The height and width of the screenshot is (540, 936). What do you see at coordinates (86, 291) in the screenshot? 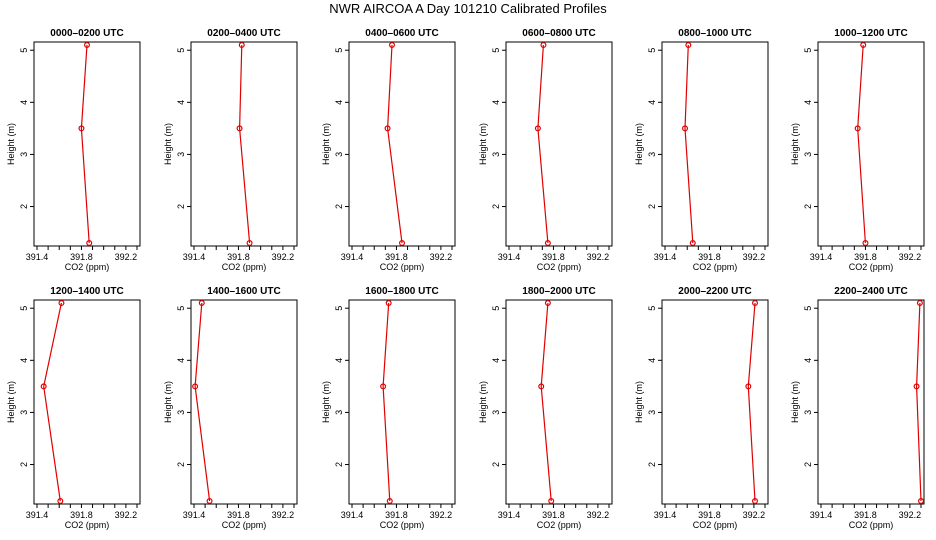
I see `panel-title: 1200–1400 UTC` at bounding box center [86, 291].